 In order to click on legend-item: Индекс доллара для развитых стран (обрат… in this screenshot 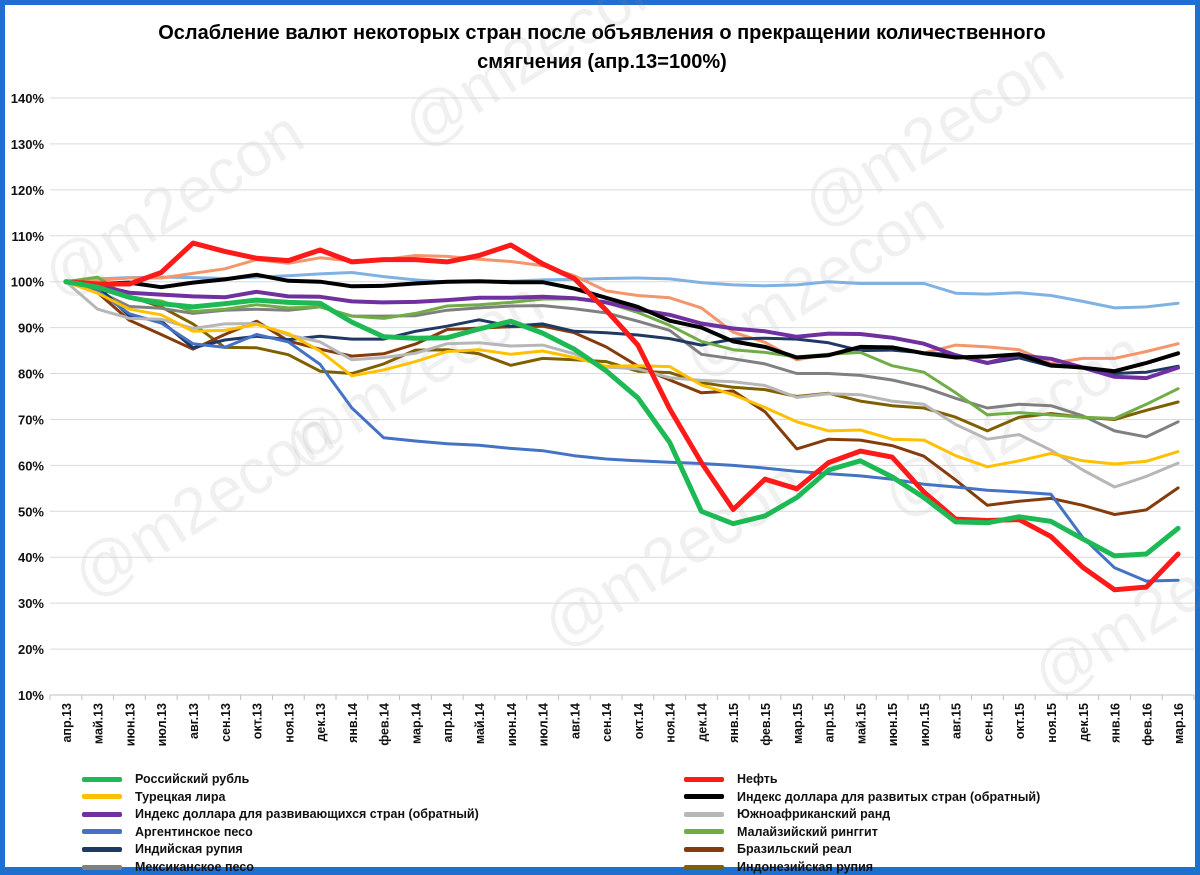, I will do `click(862, 797)`.